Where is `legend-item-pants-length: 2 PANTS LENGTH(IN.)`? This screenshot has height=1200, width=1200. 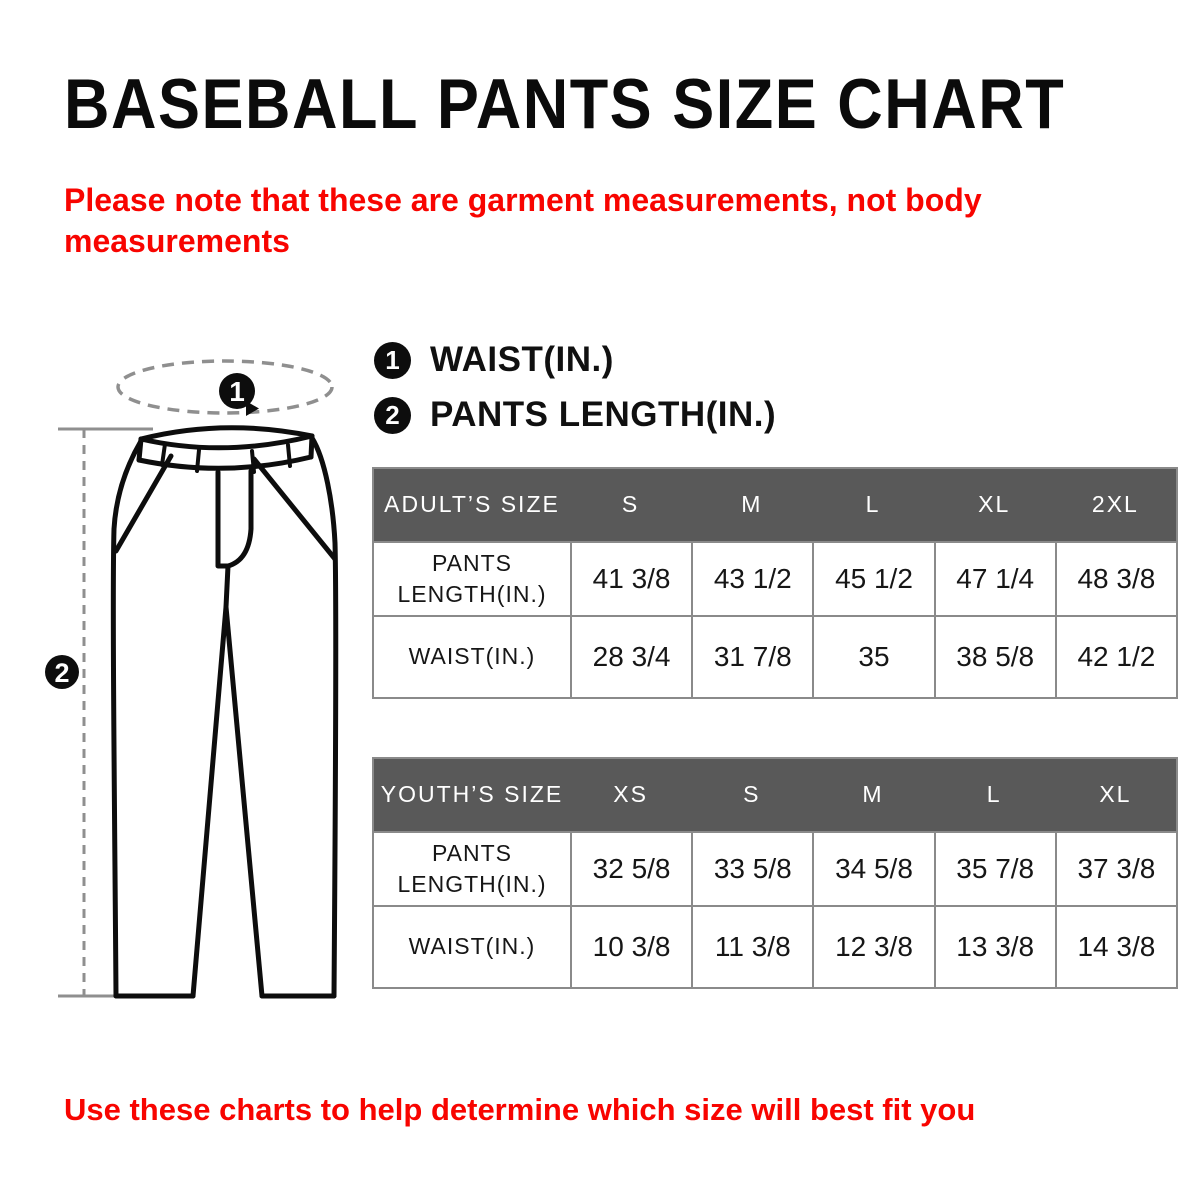
legend-item-pants-length: 2 PANTS LENGTH(IN.) is located at coordinates (575, 415).